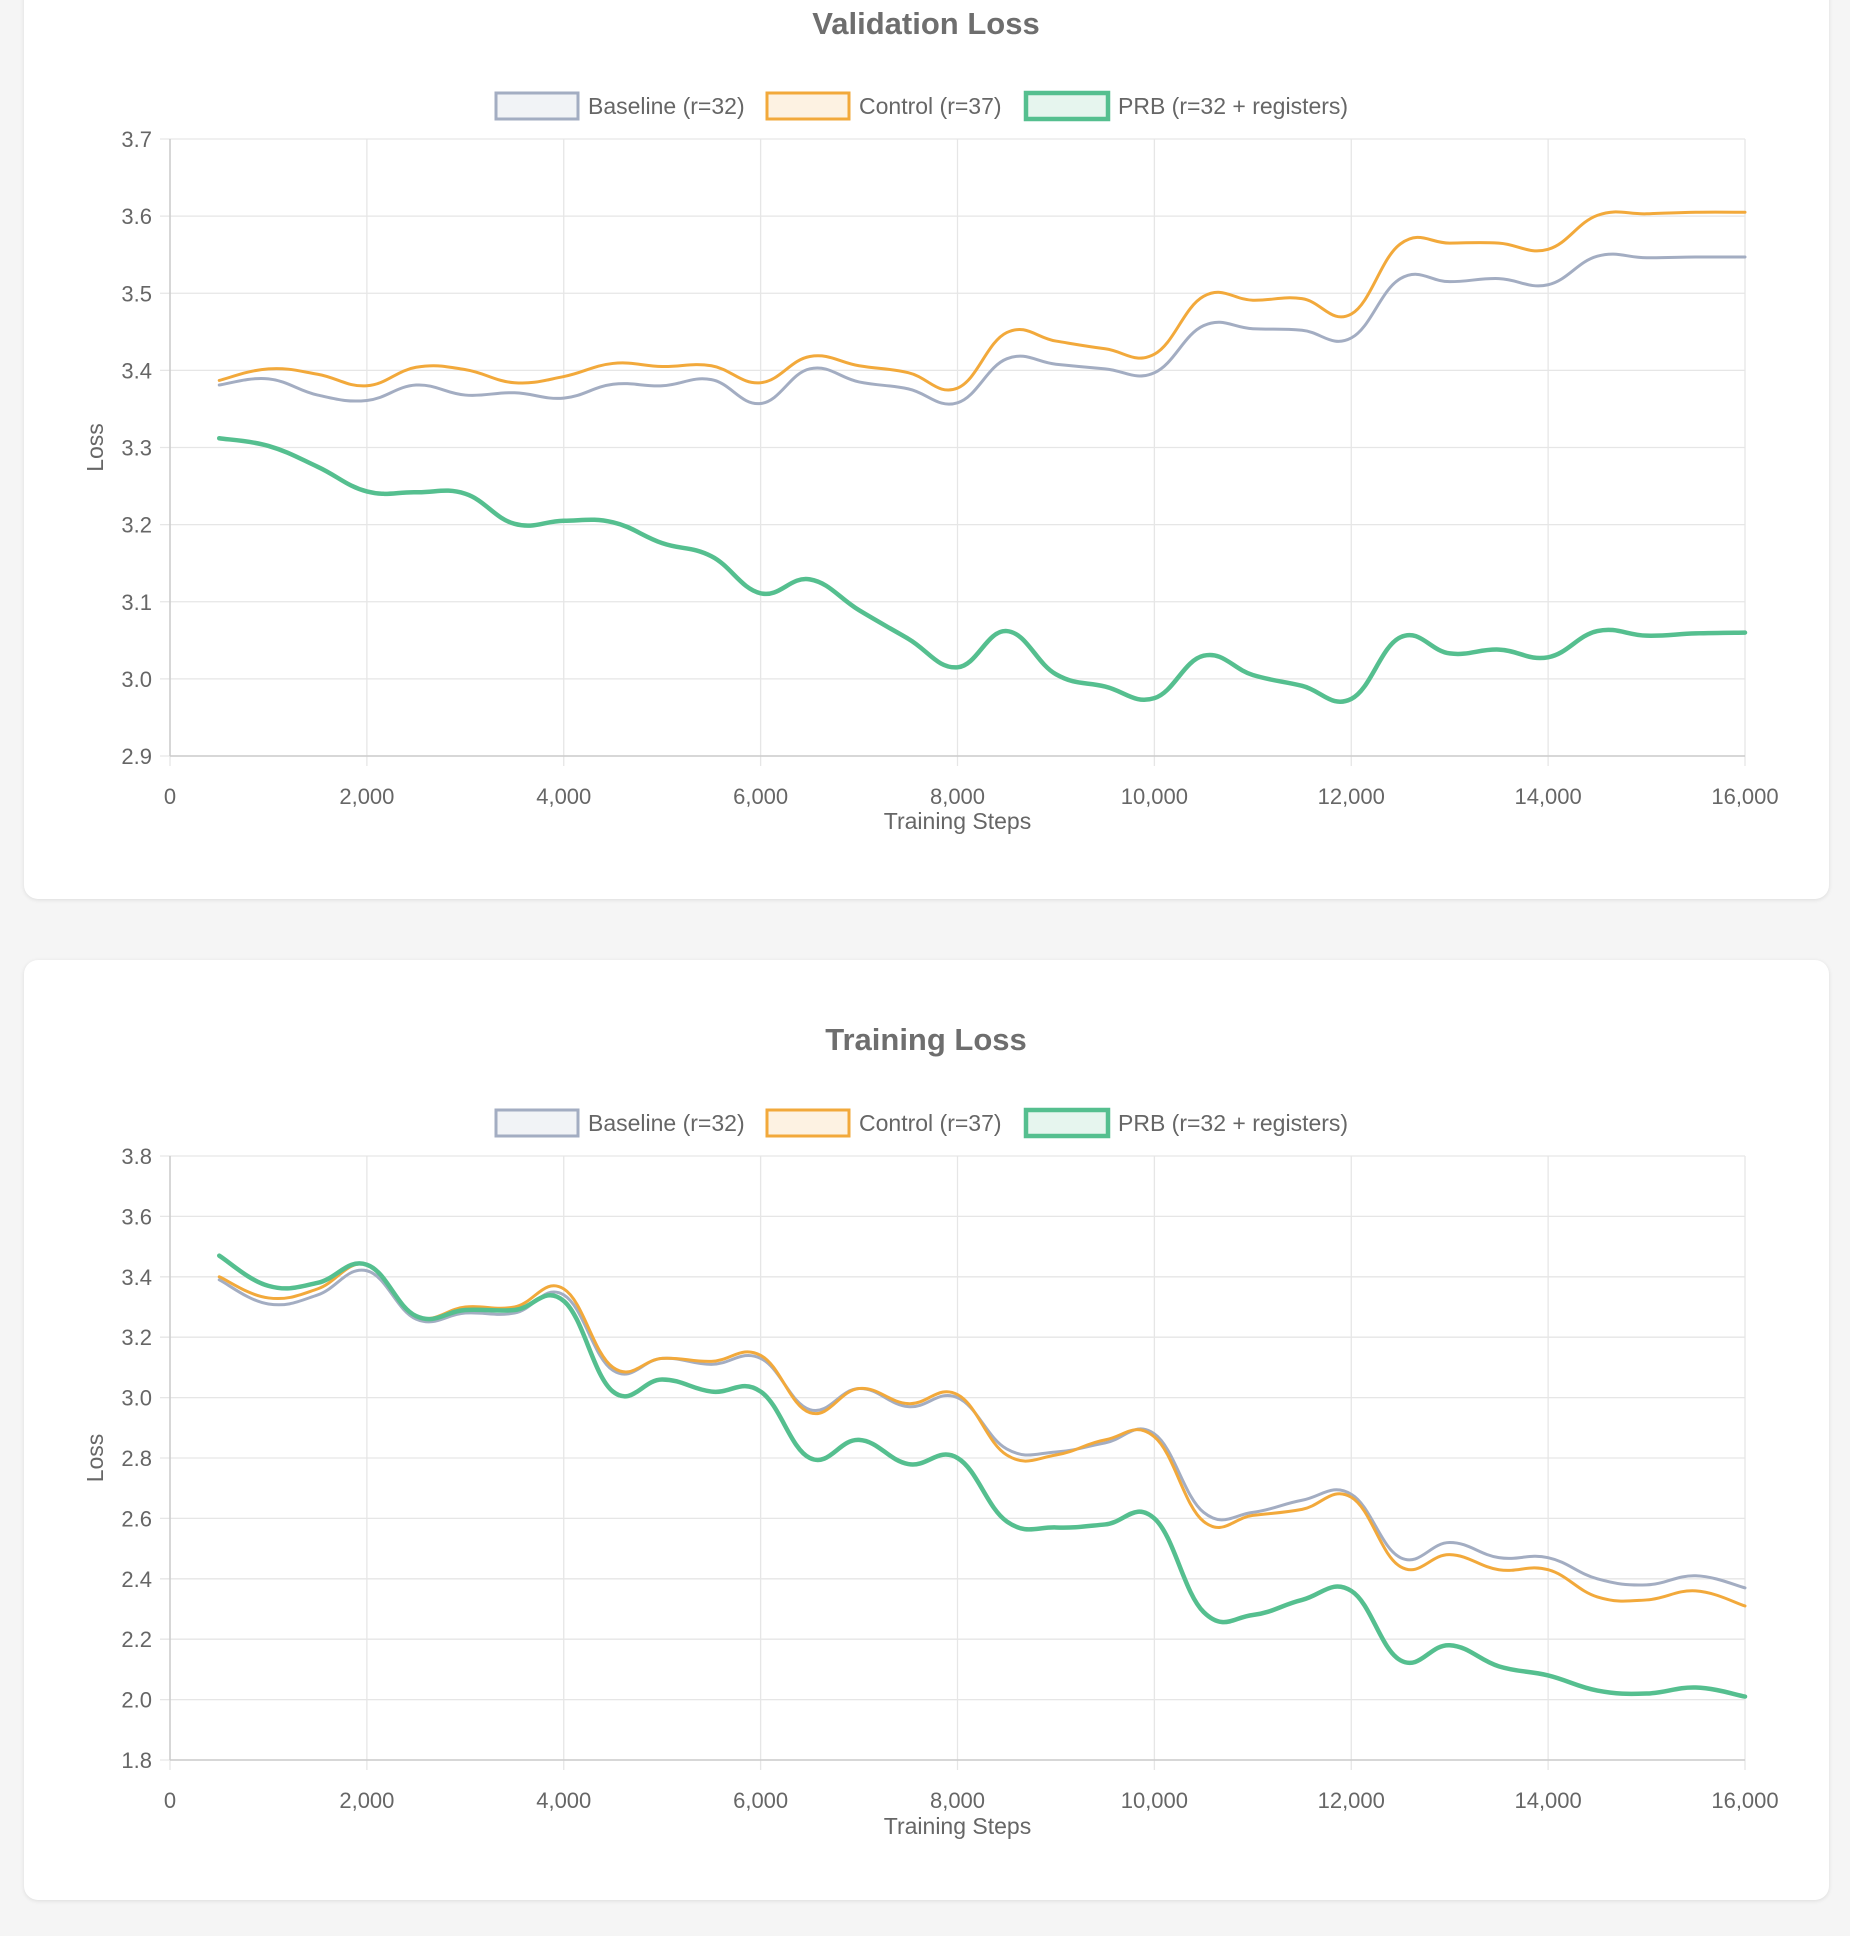 The width and height of the screenshot is (1850, 1936). Describe the element at coordinates (136, 1579) in the screenshot. I see `y-tick-label: 2.4` at that location.